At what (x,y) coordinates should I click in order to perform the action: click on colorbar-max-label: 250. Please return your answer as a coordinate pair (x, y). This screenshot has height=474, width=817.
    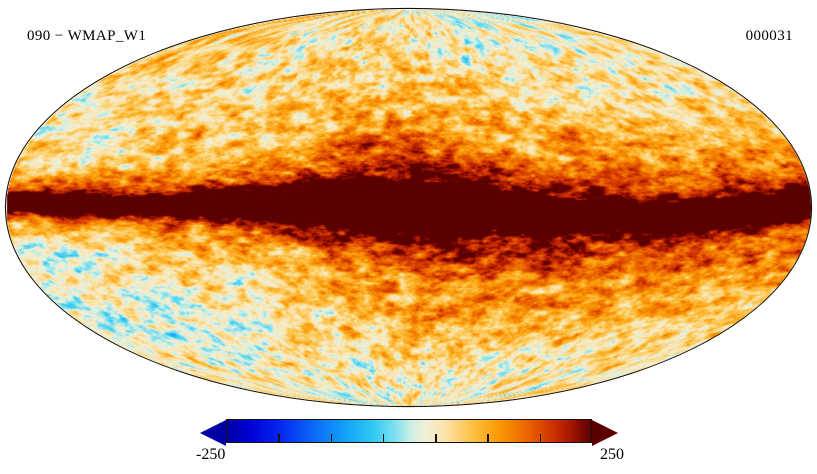
    Looking at the image, I should click on (612, 454).